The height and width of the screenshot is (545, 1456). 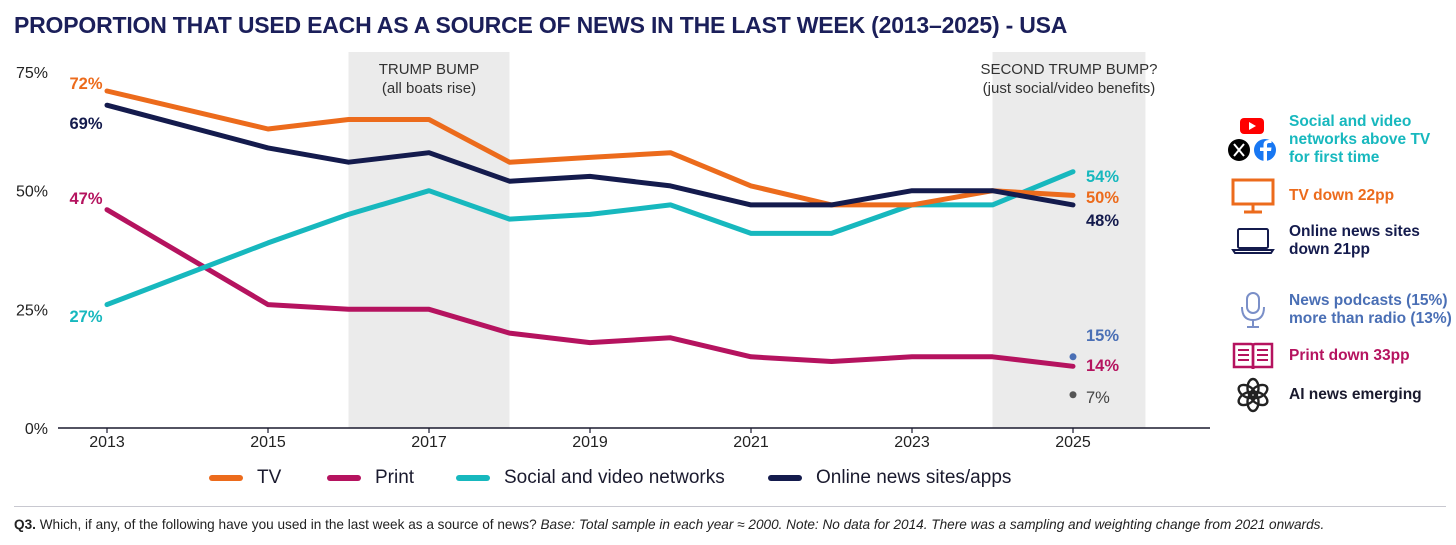 What do you see at coordinates (1073, 357) in the screenshot?
I see `point-news-podcasts` at bounding box center [1073, 357].